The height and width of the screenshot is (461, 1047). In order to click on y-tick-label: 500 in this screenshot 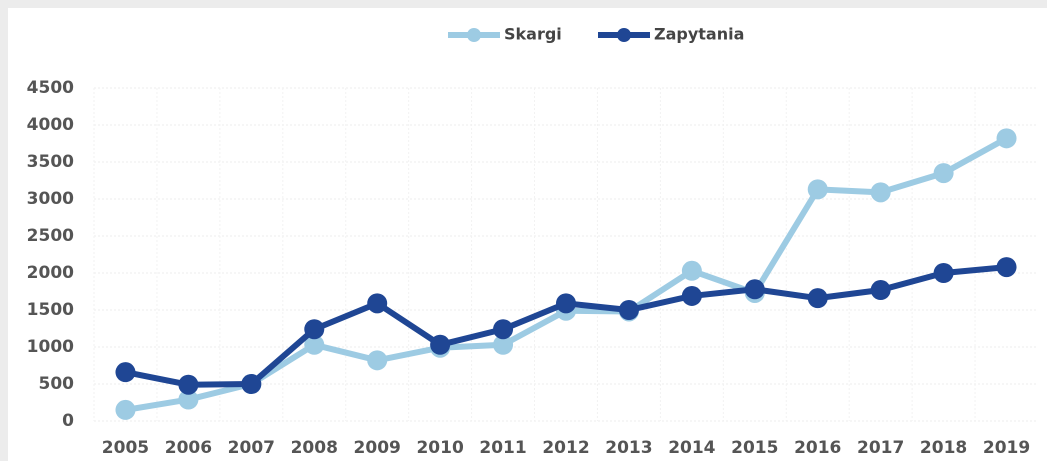, I will do `click(57, 384)`.